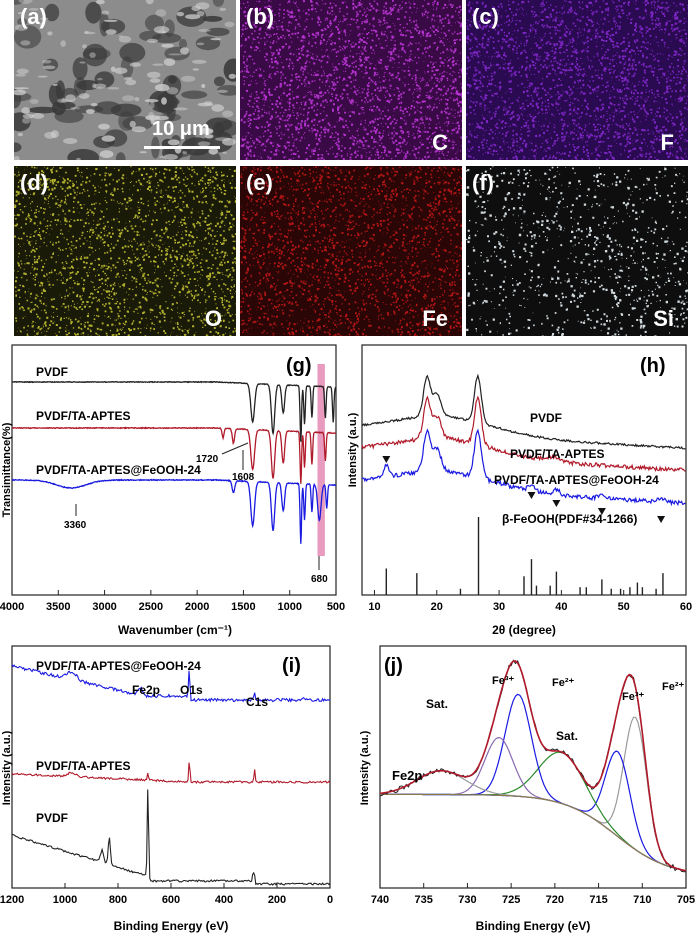 Image resolution: width=700 pixels, height=946 pixels. What do you see at coordinates (172, 601) in the screenshot?
I see `ftir-x-ticks: 4000 3500 3000 2500 2000 1500 1000 500` at bounding box center [172, 601].